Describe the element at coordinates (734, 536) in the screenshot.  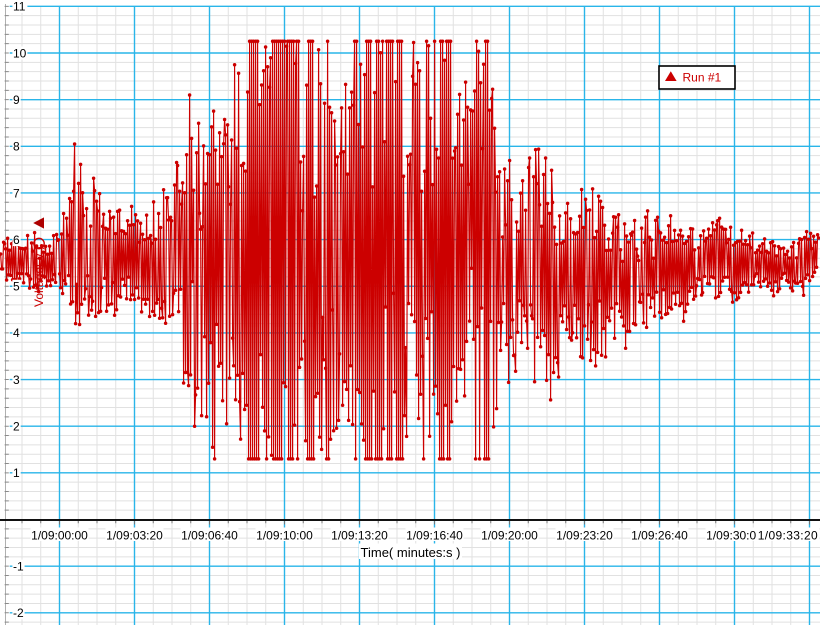
I see `svg-text: 1/09:30:00` at that location.